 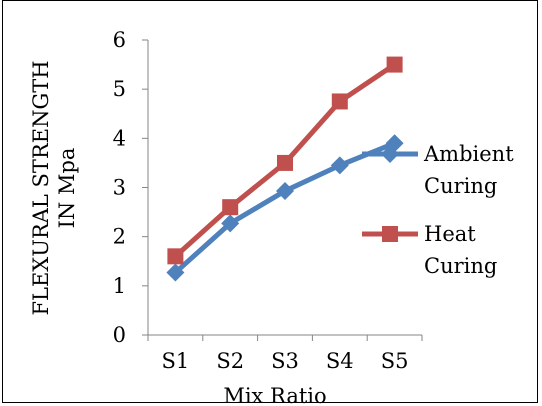 I want to click on y-tick-label: 5, so click(x=119, y=89).